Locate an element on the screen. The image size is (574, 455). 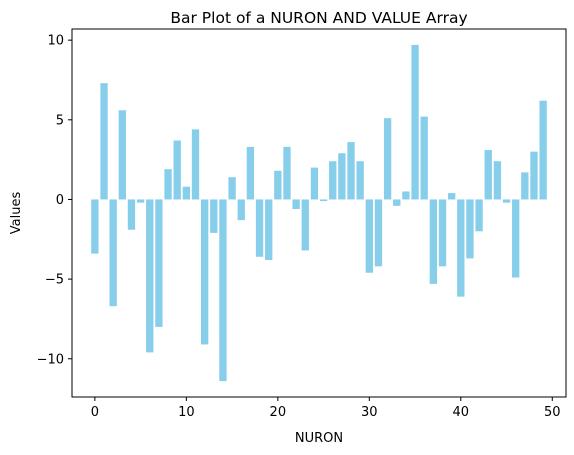
x-tick-label: 10 is located at coordinates (186, 412).